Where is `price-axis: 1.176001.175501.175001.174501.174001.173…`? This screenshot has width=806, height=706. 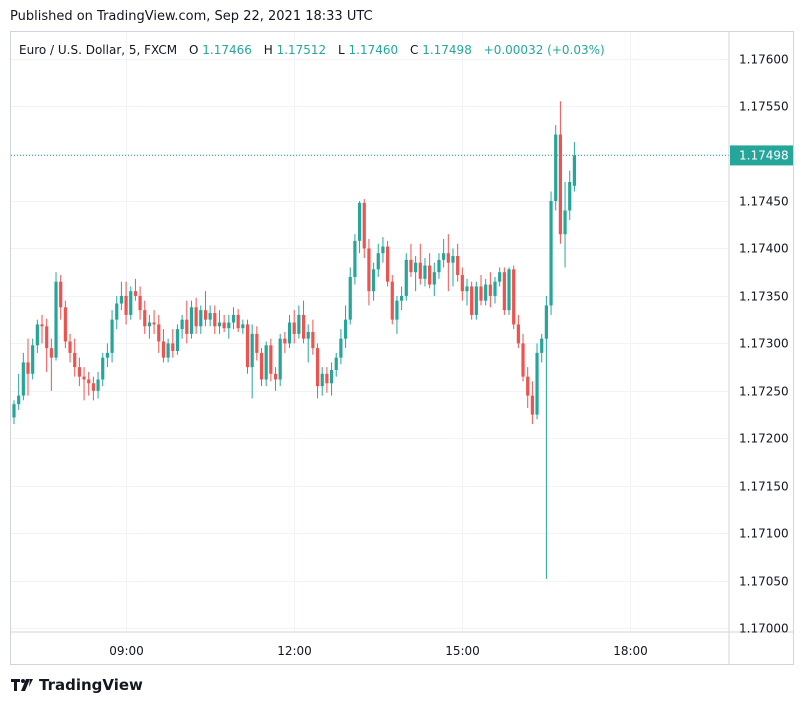 price-axis: 1.176001.175501.175001.174501.174001.173… is located at coordinates (764, 344).